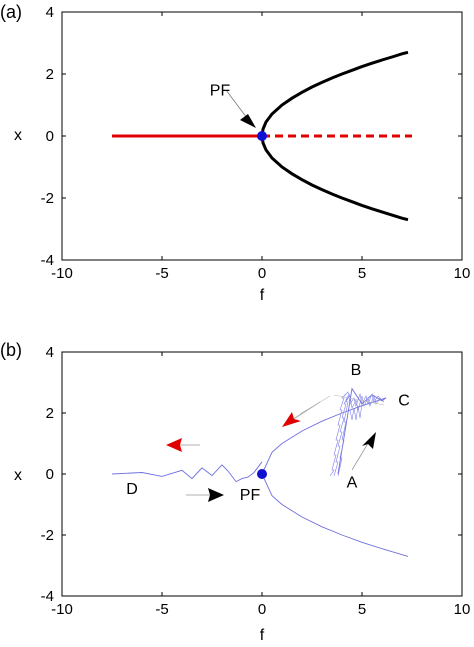  Describe the element at coordinates (352, 483) in the screenshot. I see `annotation-a-b: A` at that location.